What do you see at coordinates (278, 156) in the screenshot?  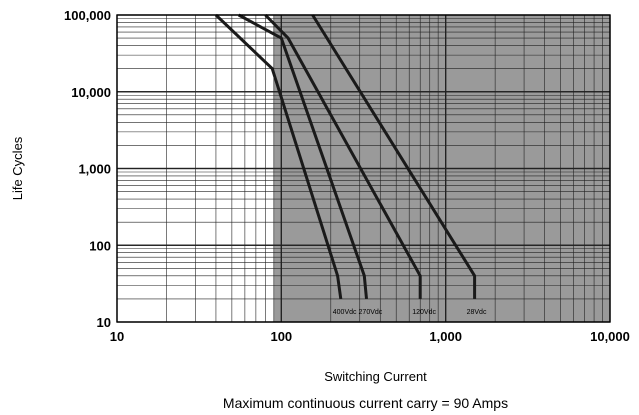 I see `series-line-400vdc` at bounding box center [278, 156].